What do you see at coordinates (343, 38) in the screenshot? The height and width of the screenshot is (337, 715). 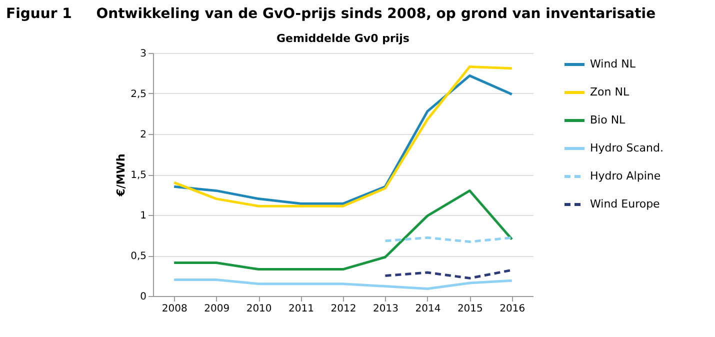 I see `chart-subtitle: Gemiddelde Gv0 prijs` at bounding box center [343, 38].